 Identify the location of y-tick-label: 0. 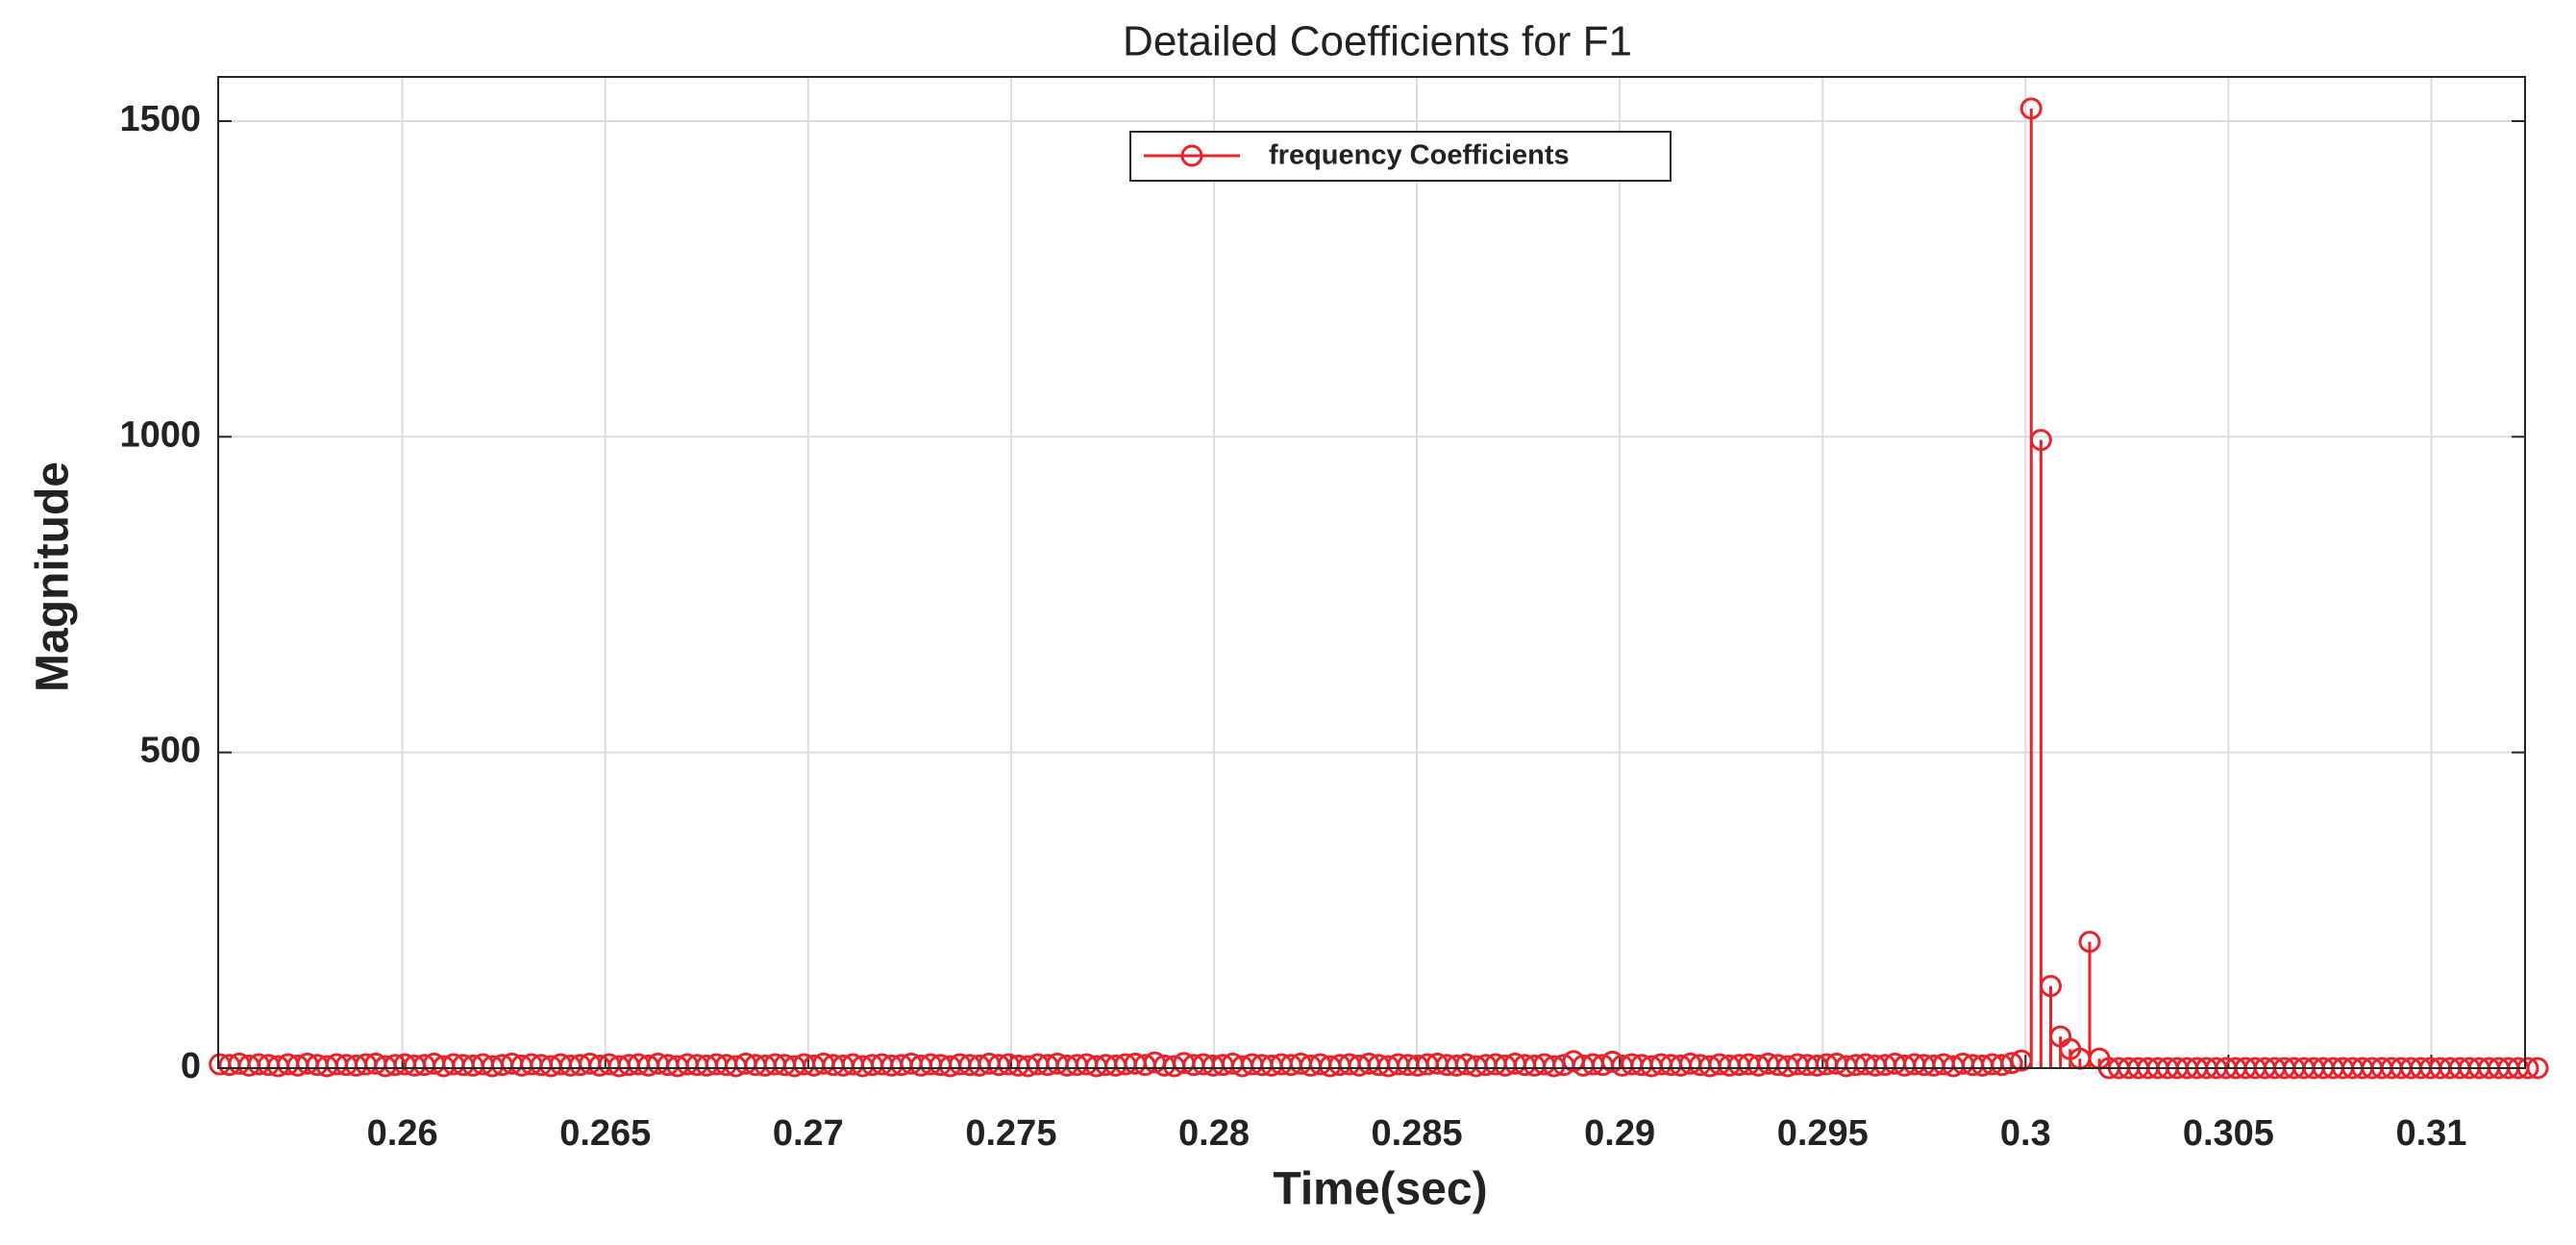
(191, 1066).